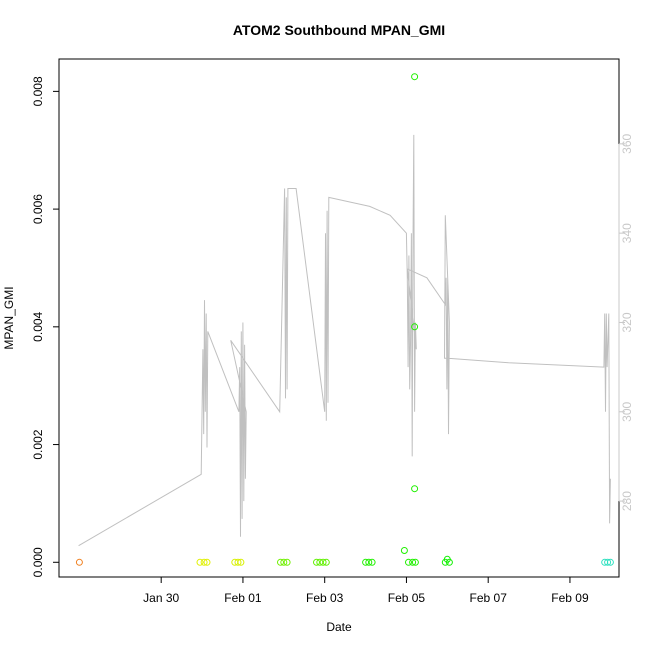 The image size is (650, 650). What do you see at coordinates (9, 317) in the screenshot?
I see `y-axis-label: MPAN_GMI` at bounding box center [9, 317].